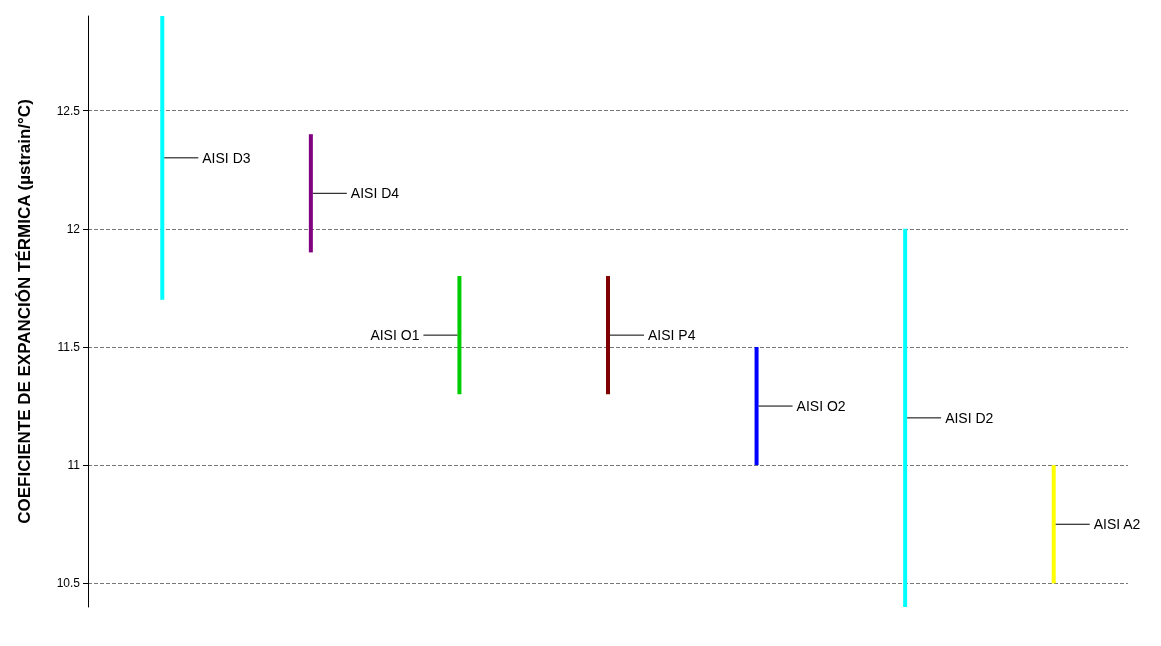 The height and width of the screenshot is (646, 1161). What do you see at coordinates (672, 335) in the screenshot?
I see `text: AISI P4` at bounding box center [672, 335].